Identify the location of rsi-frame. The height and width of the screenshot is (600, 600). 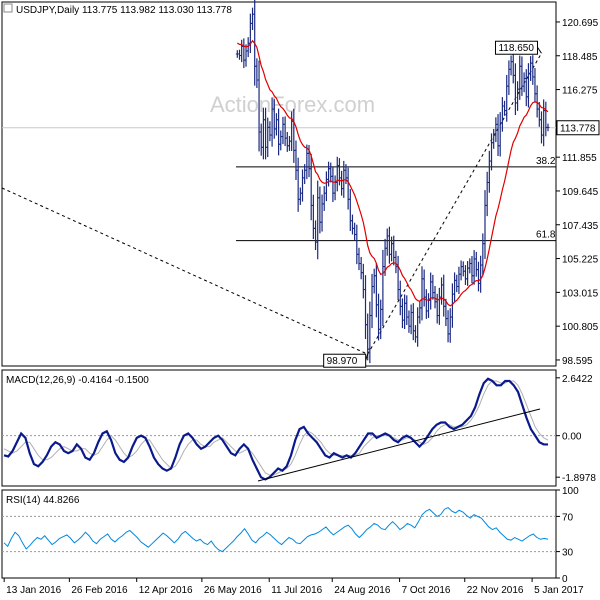
(279, 534).